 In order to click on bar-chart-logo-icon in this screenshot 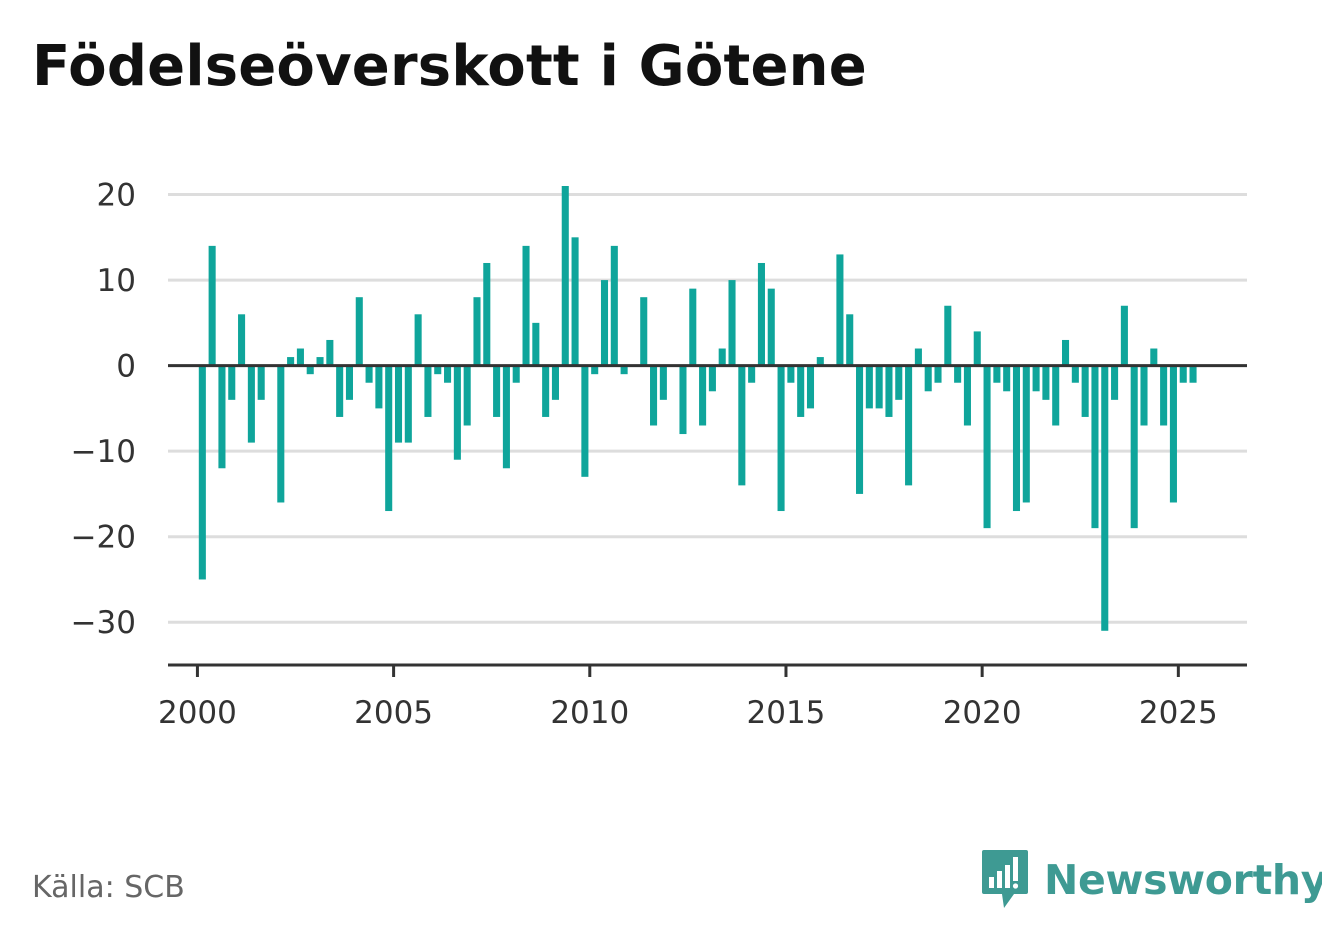, I will do `click(1005, 879)`.